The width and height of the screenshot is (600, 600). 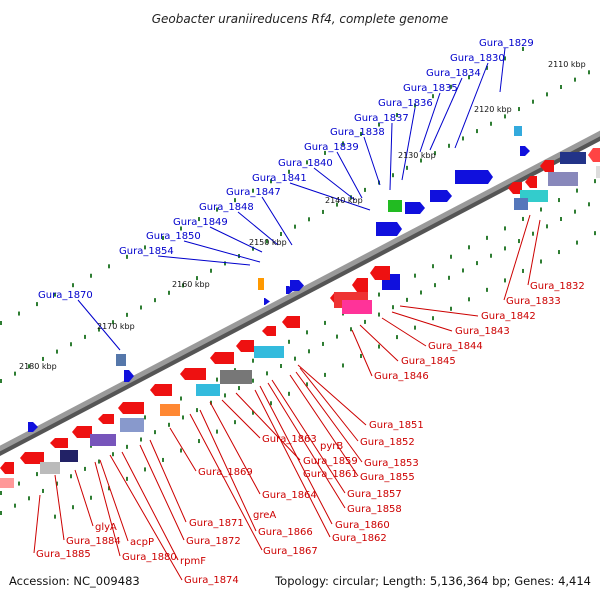 What do you see at coordinates (506, 43) in the screenshot?
I see `gene-label: Gura_1829` at bounding box center [506, 43].